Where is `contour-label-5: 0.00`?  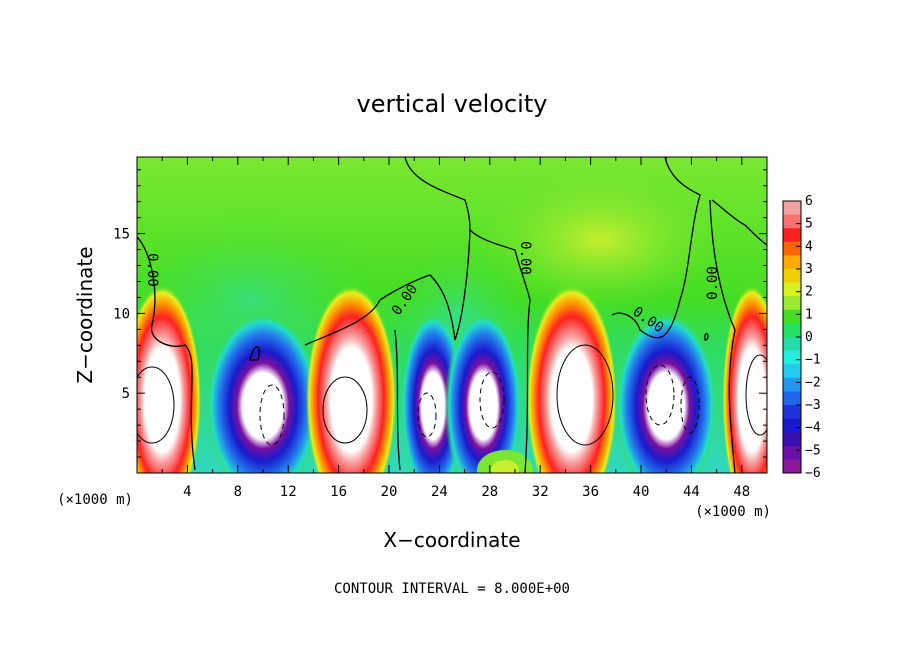
contour-label-5: 0.00 is located at coordinates (713, 283).